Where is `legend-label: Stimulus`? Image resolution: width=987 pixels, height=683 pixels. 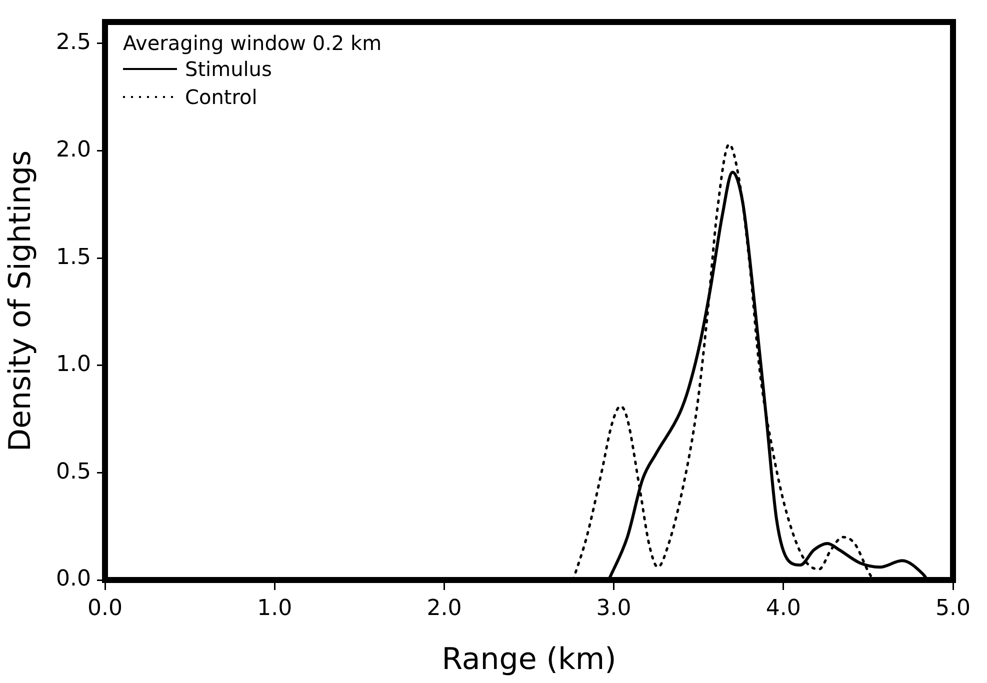
legend-label: Stimulus is located at coordinates (228, 69).